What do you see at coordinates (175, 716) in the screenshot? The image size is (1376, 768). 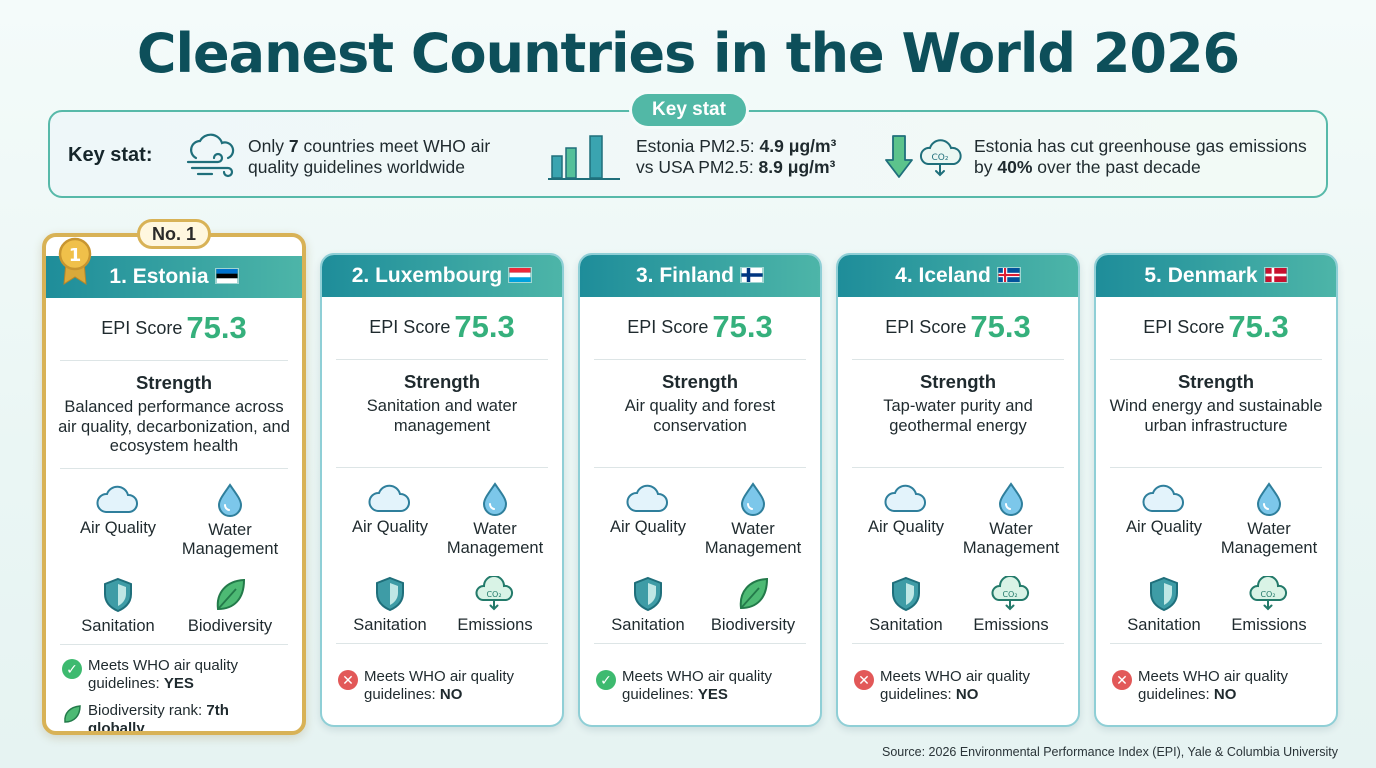 I see `biodiversity-rank-note: Biodiversity rank: 7th globally` at bounding box center [175, 716].